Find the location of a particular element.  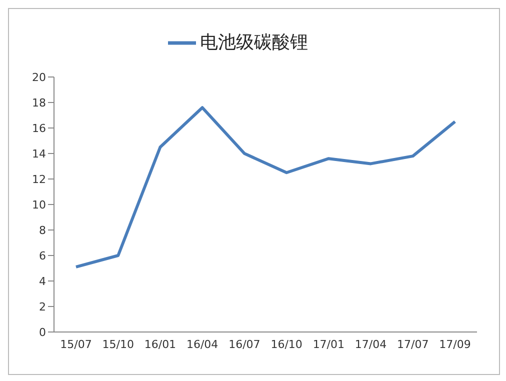

y-tick-label: 2 is located at coordinates (42, 307).